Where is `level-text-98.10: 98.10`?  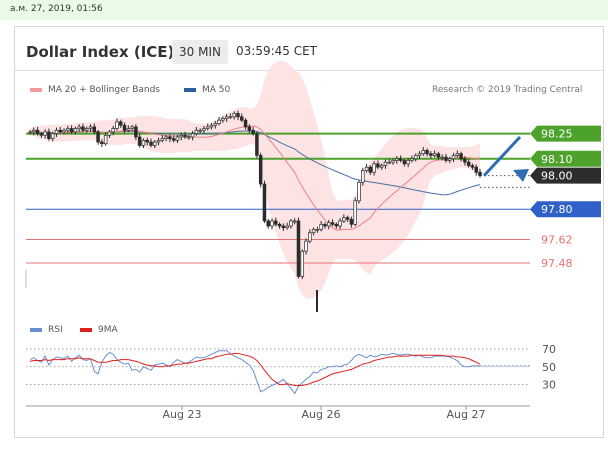
level-text-98.10: 98.10 is located at coordinates (557, 159).